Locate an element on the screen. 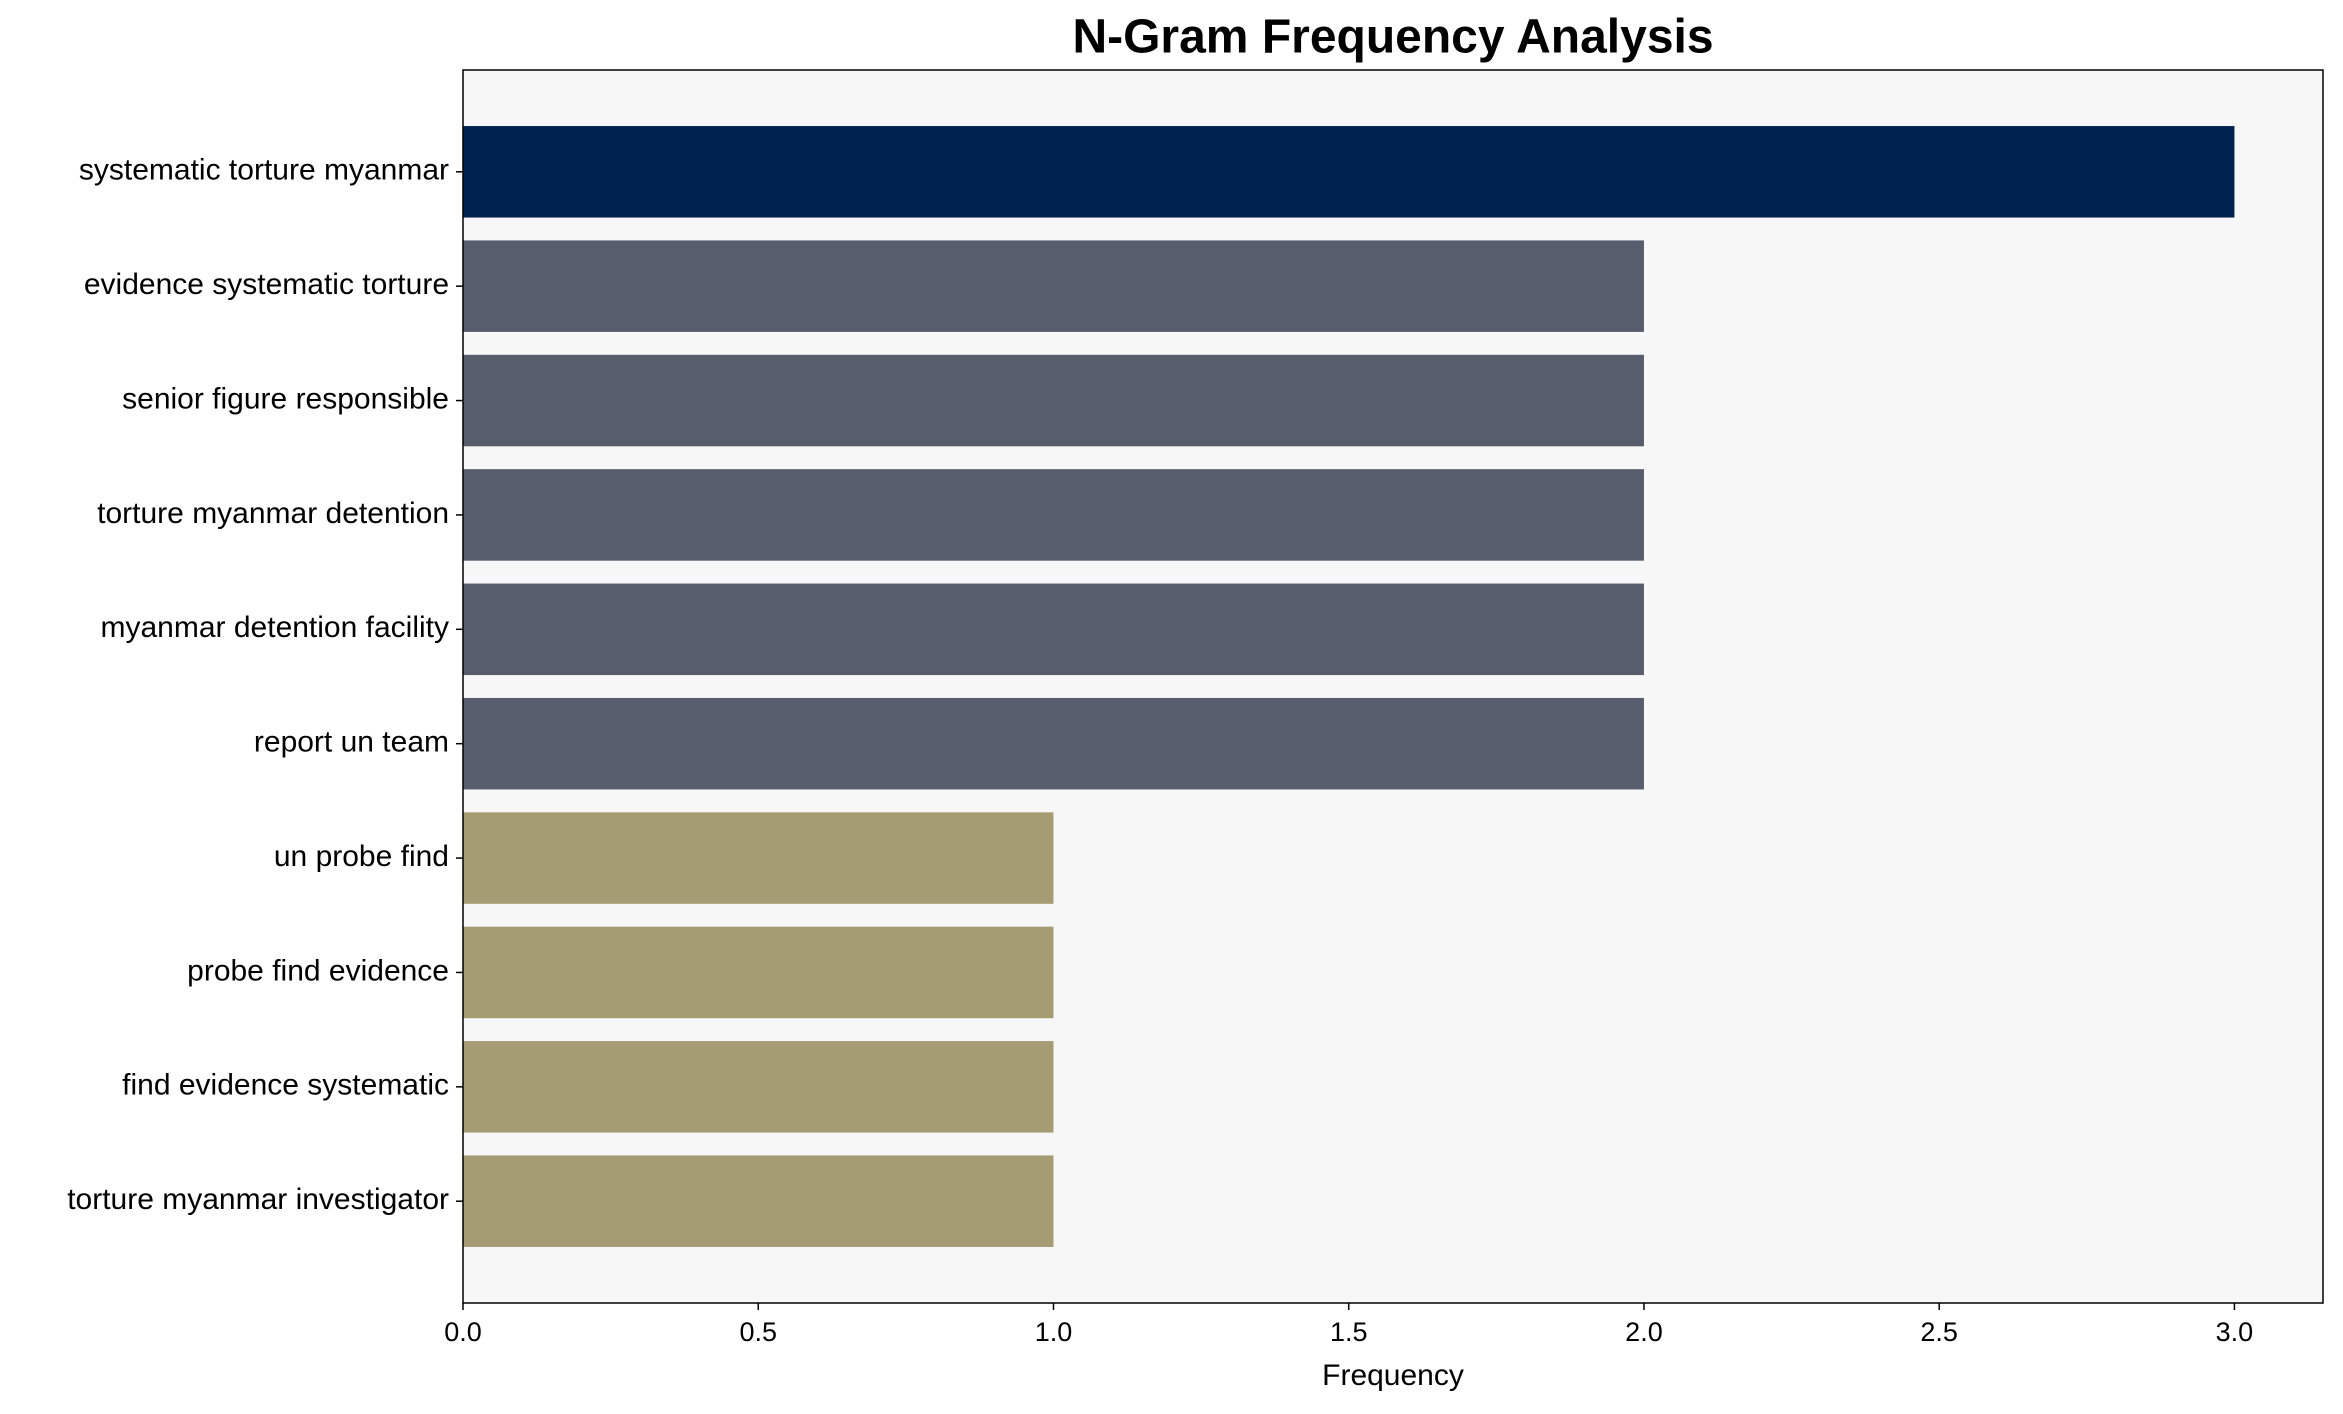  y-tick-label: myanmar detention facility is located at coordinates (275, 627).